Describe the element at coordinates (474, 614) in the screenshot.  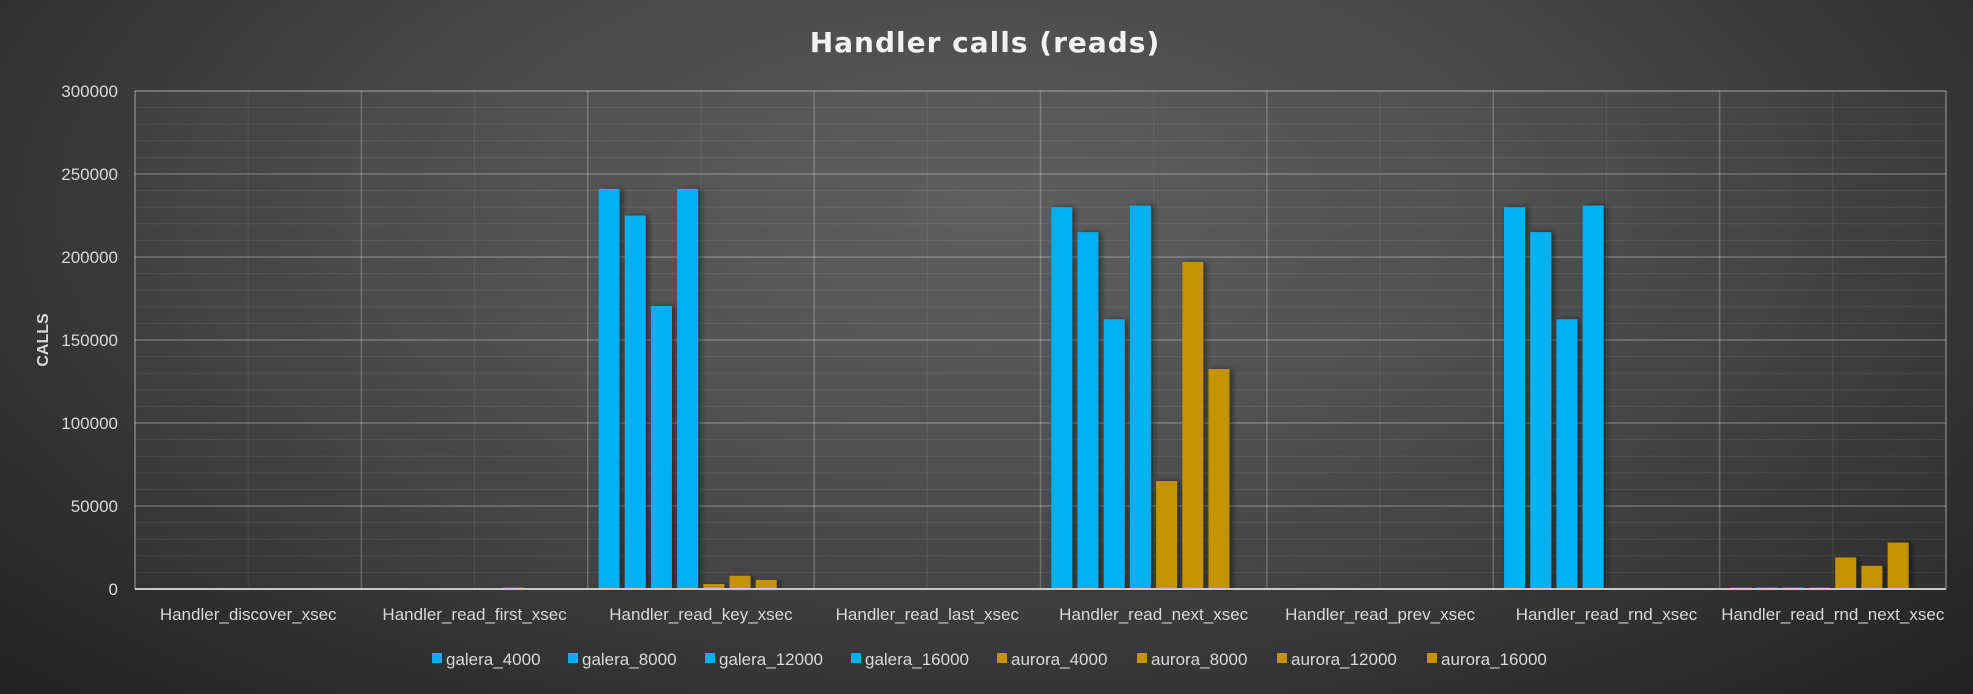
I see `x-tick-label: Handler_read_first_xsec` at that location.